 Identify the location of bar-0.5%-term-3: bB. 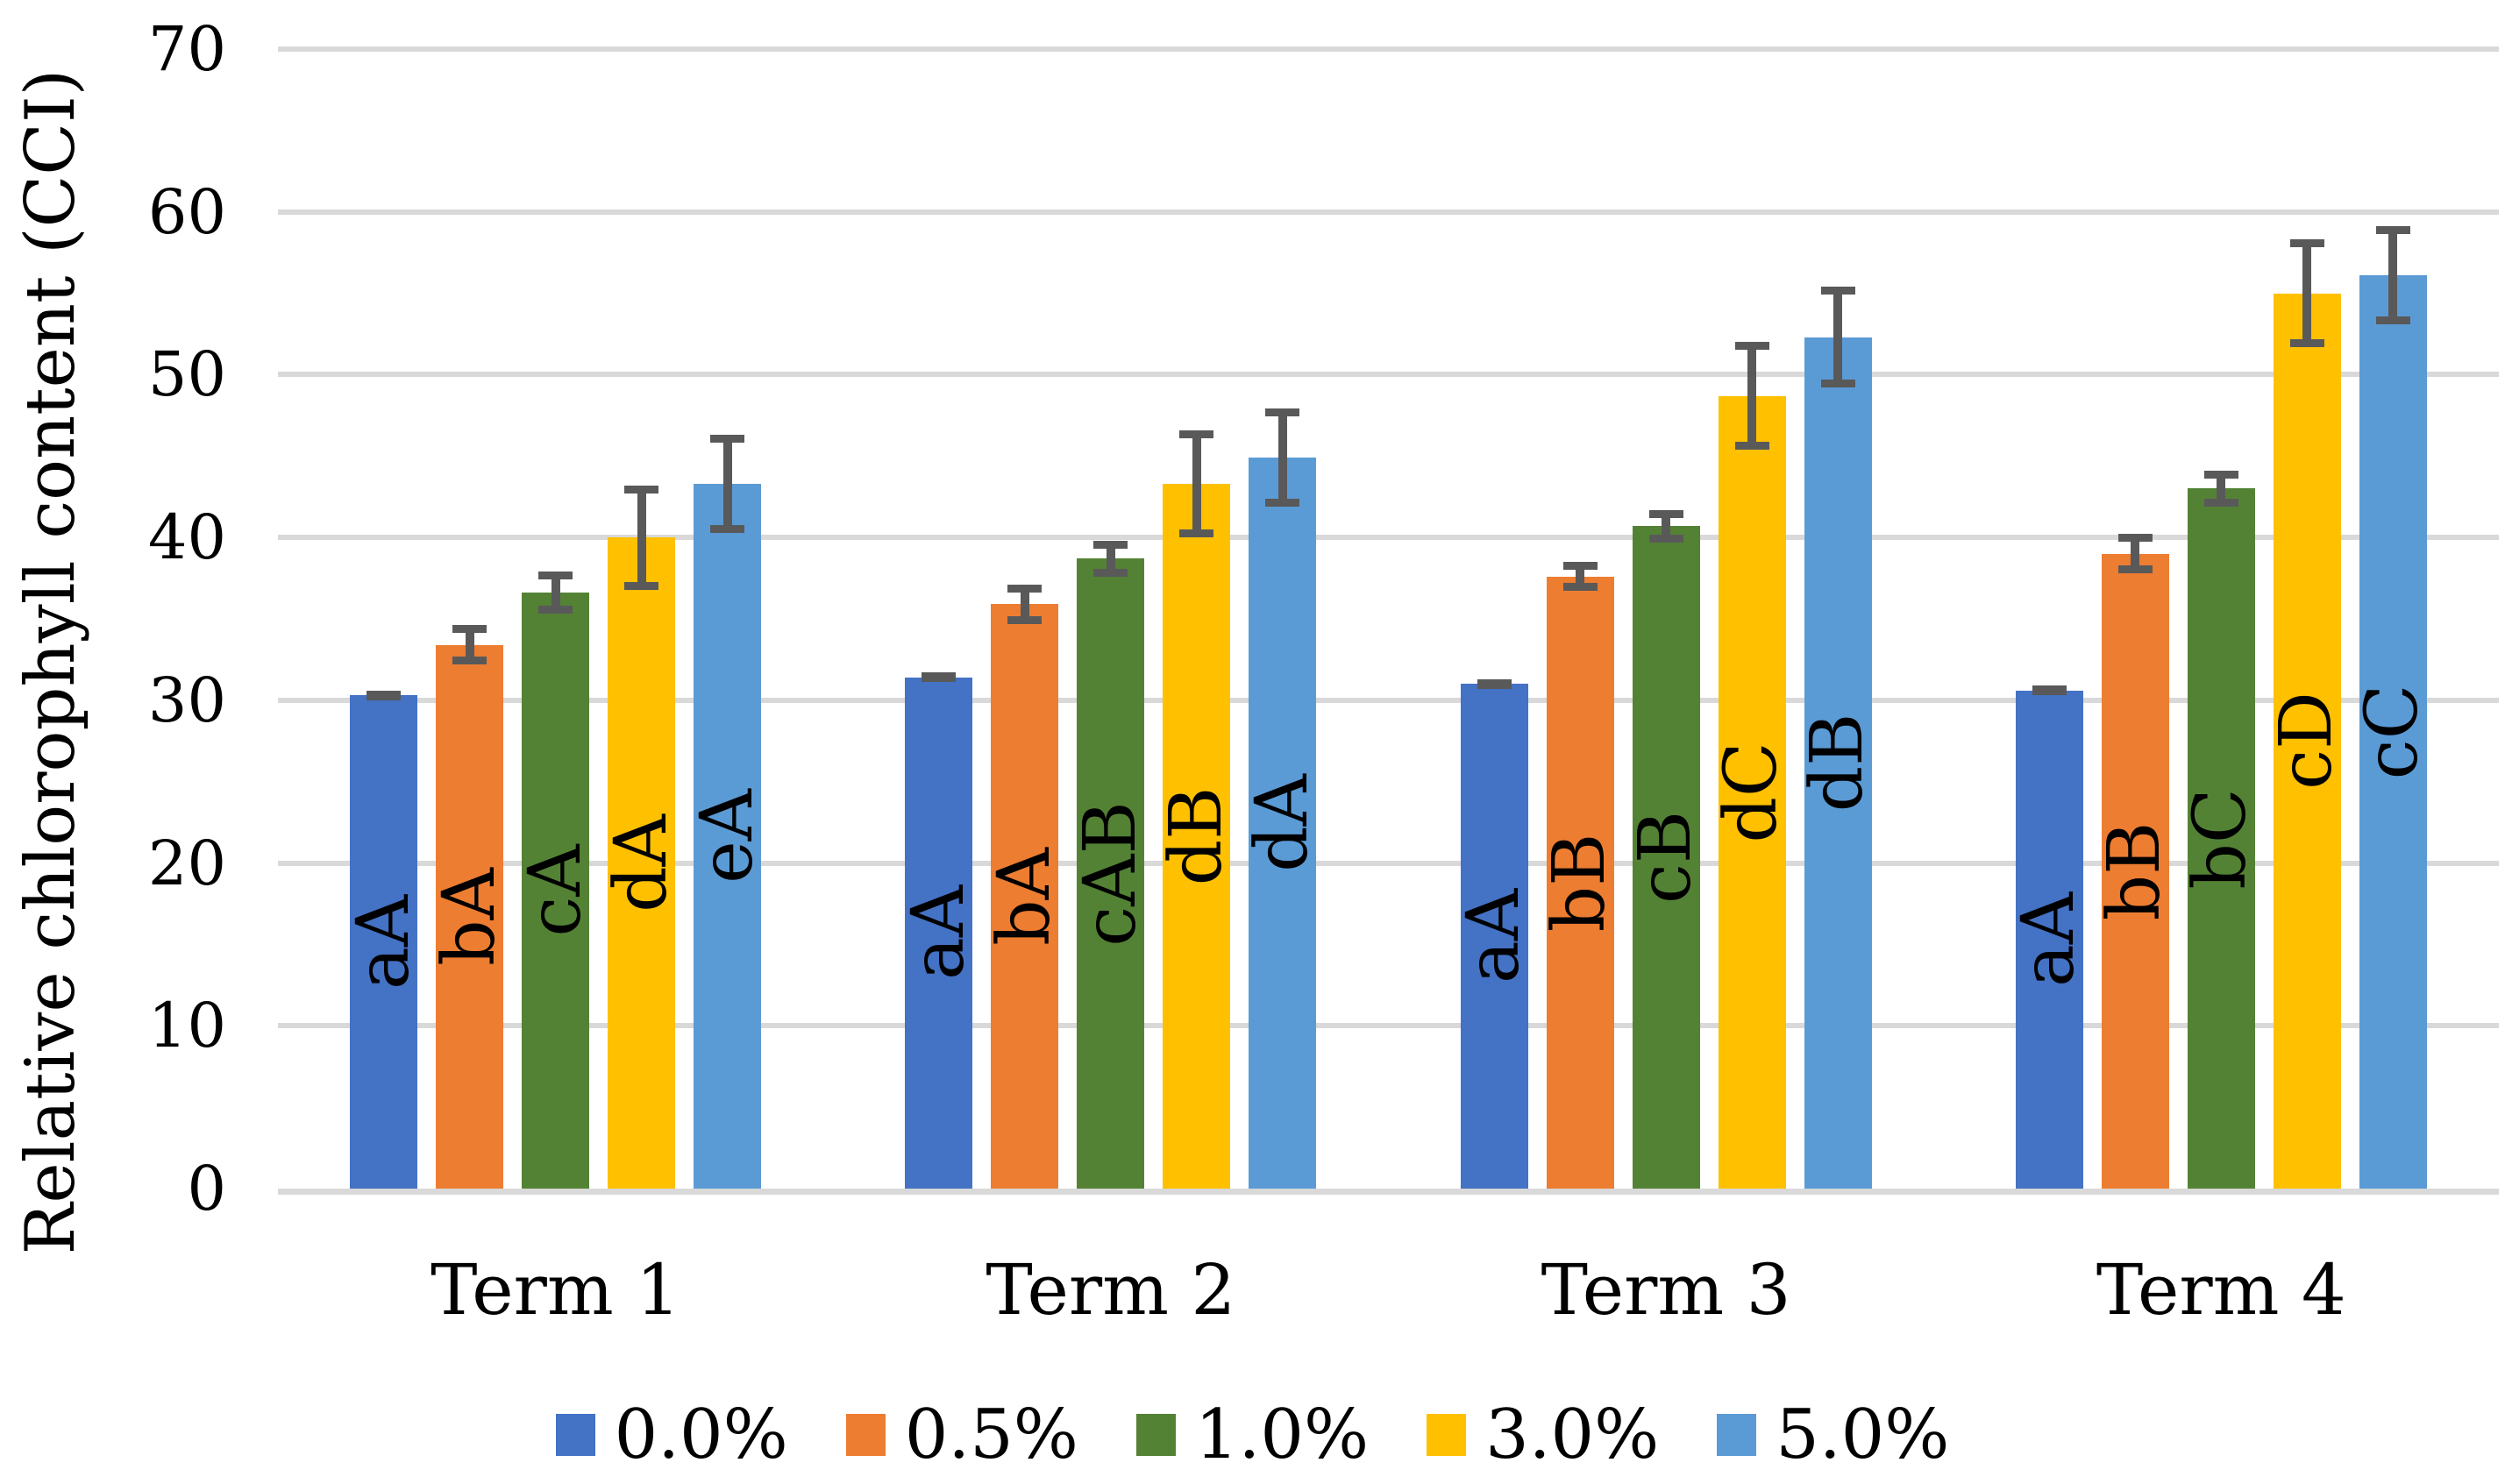
(1579, 883).